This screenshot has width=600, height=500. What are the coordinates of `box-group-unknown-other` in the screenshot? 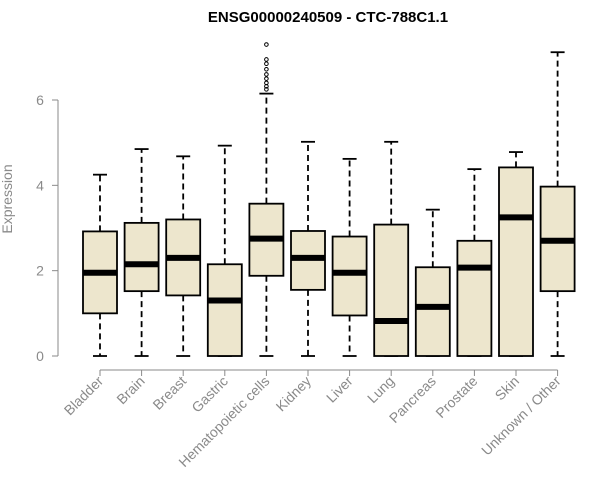 It's located at (557, 204).